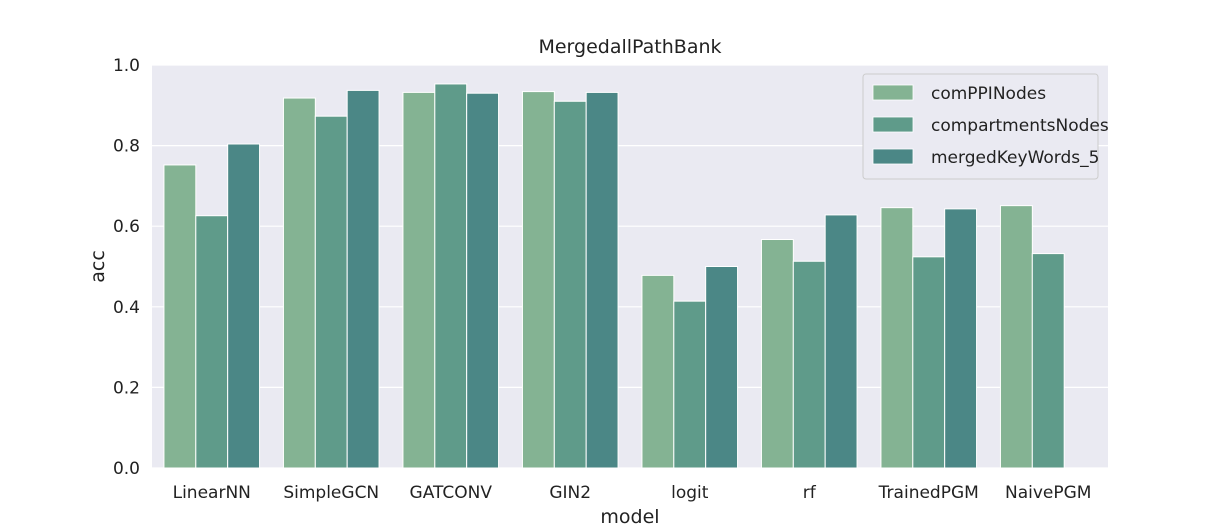 The image size is (1232, 531). I want to click on y-tick-label: 0.4, so click(126, 308).